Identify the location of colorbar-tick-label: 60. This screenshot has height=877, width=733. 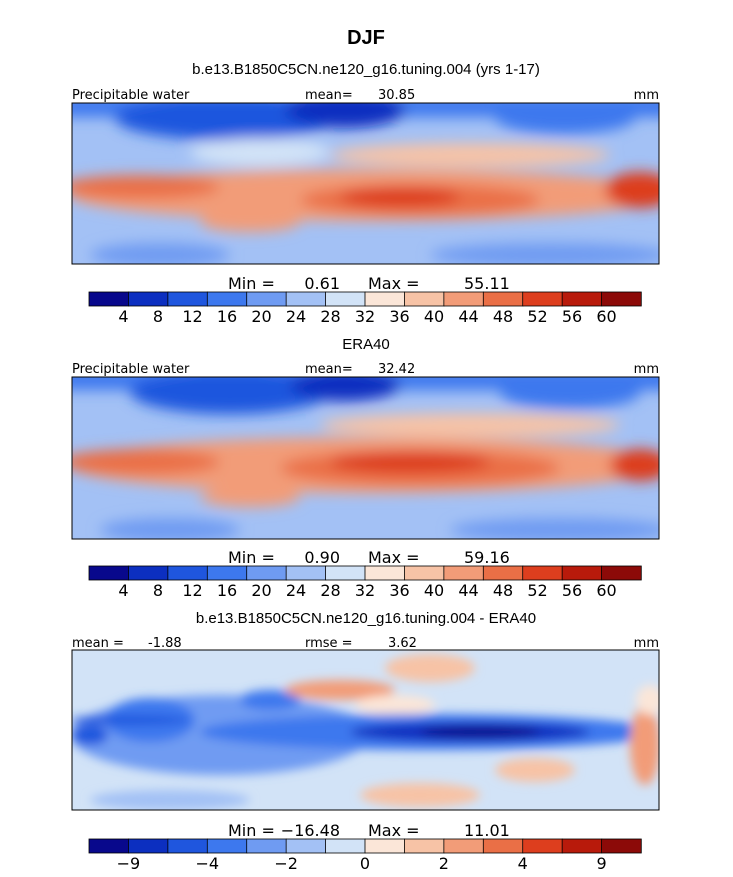
(606, 316).